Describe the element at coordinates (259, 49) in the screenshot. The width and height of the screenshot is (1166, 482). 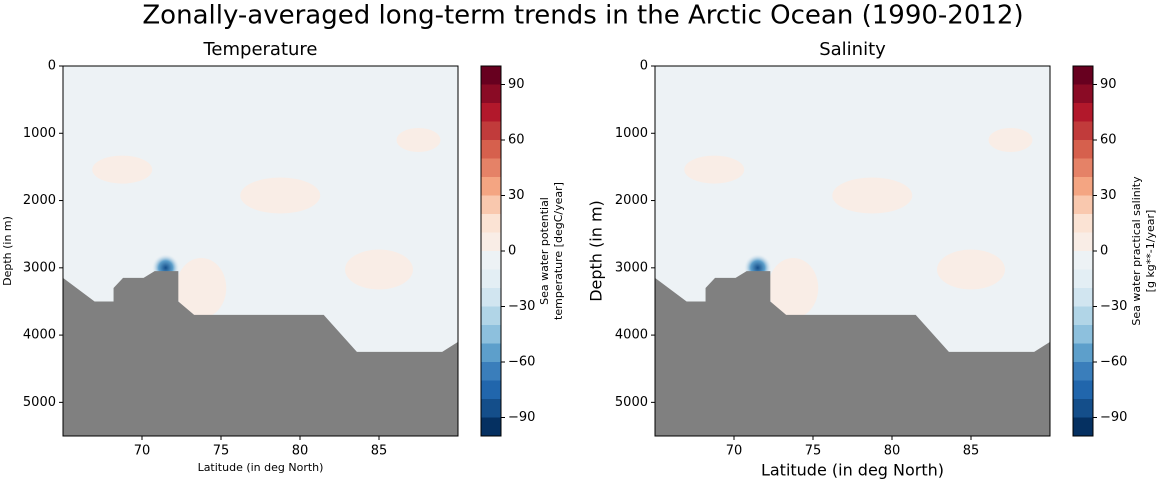
I see `panel-title: Temperature` at that location.